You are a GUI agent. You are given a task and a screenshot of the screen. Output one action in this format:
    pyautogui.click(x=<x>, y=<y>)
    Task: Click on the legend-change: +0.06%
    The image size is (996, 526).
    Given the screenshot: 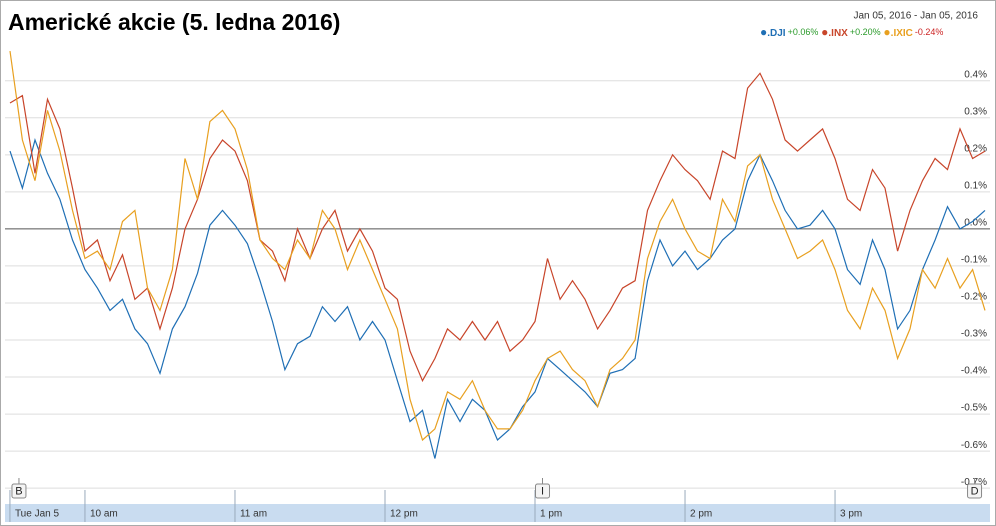 What is the action you would take?
    pyautogui.click(x=803, y=32)
    